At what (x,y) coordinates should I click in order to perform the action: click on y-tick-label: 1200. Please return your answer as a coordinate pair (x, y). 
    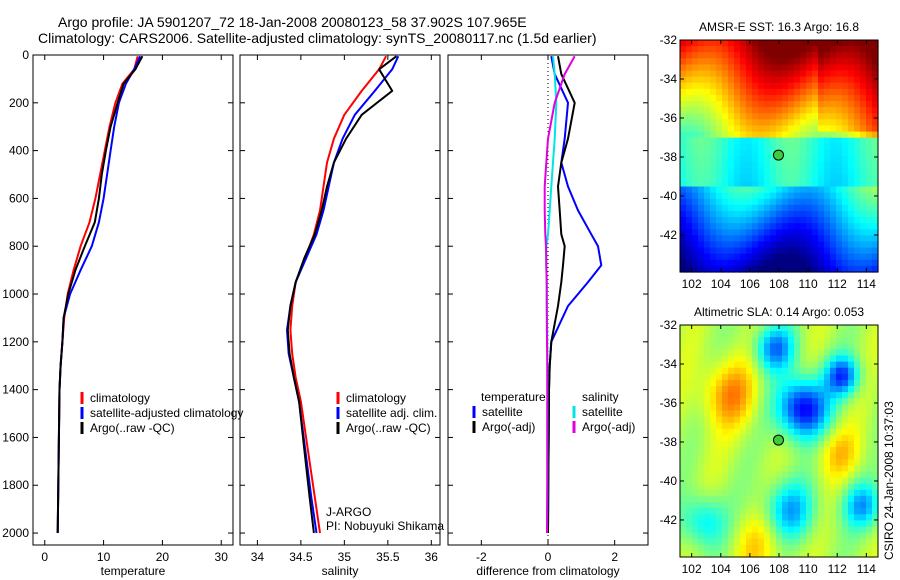
    Looking at the image, I should click on (15, 342).